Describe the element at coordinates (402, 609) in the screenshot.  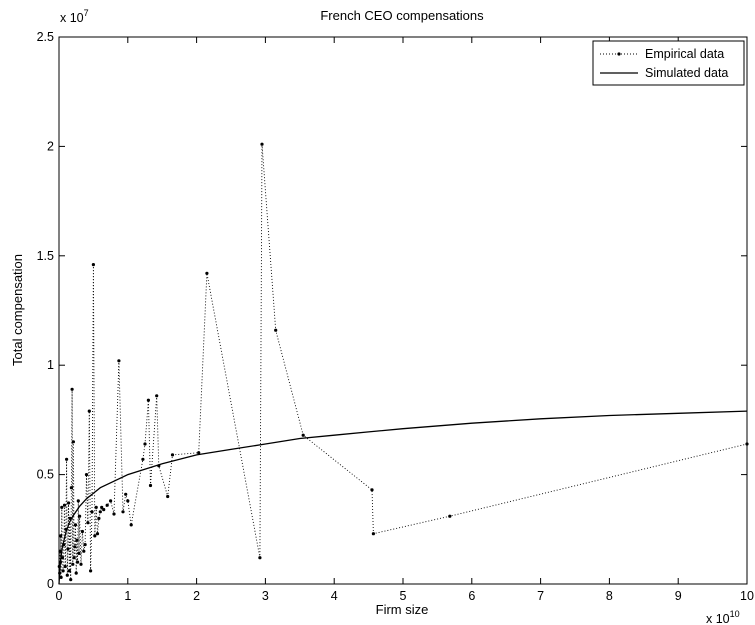
I see `x-axis-label: Firm size` at that location.